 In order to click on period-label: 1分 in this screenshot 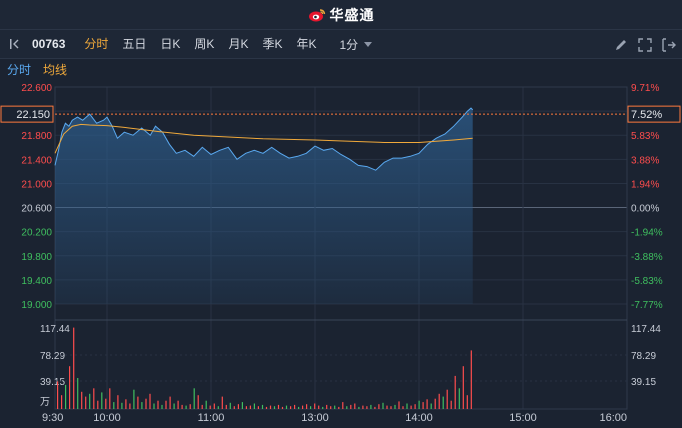, I will do `click(349, 44)`.